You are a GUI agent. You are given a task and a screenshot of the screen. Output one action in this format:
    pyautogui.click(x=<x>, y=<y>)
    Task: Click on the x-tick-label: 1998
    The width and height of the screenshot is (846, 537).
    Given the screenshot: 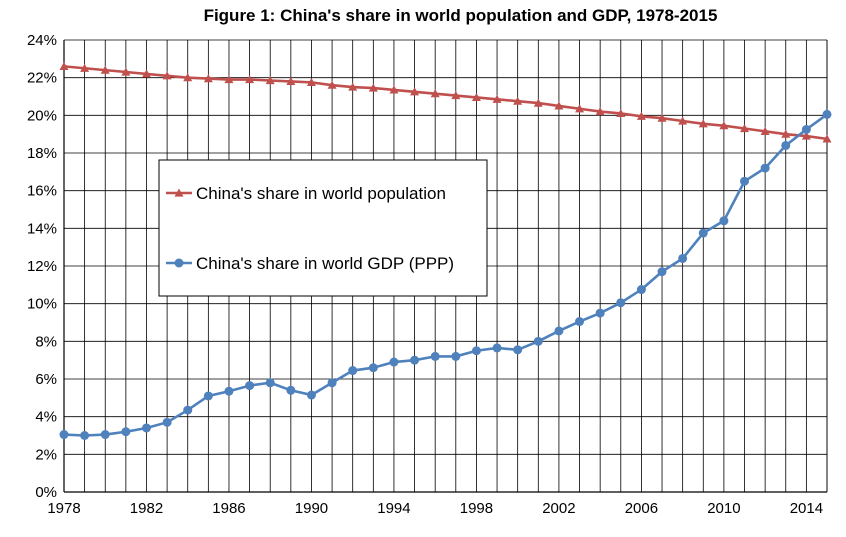 What is the action you would take?
    pyautogui.click(x=476, y=508)
    